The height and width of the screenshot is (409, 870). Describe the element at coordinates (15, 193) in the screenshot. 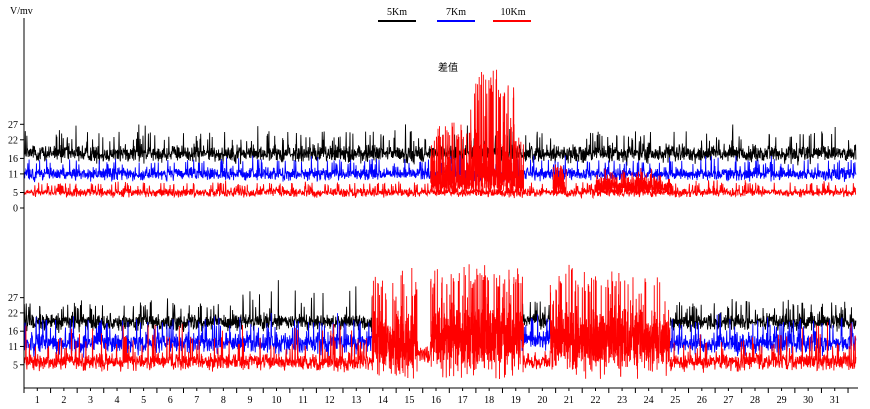

I see `y-tick-label-upper-5: 5` at that location.